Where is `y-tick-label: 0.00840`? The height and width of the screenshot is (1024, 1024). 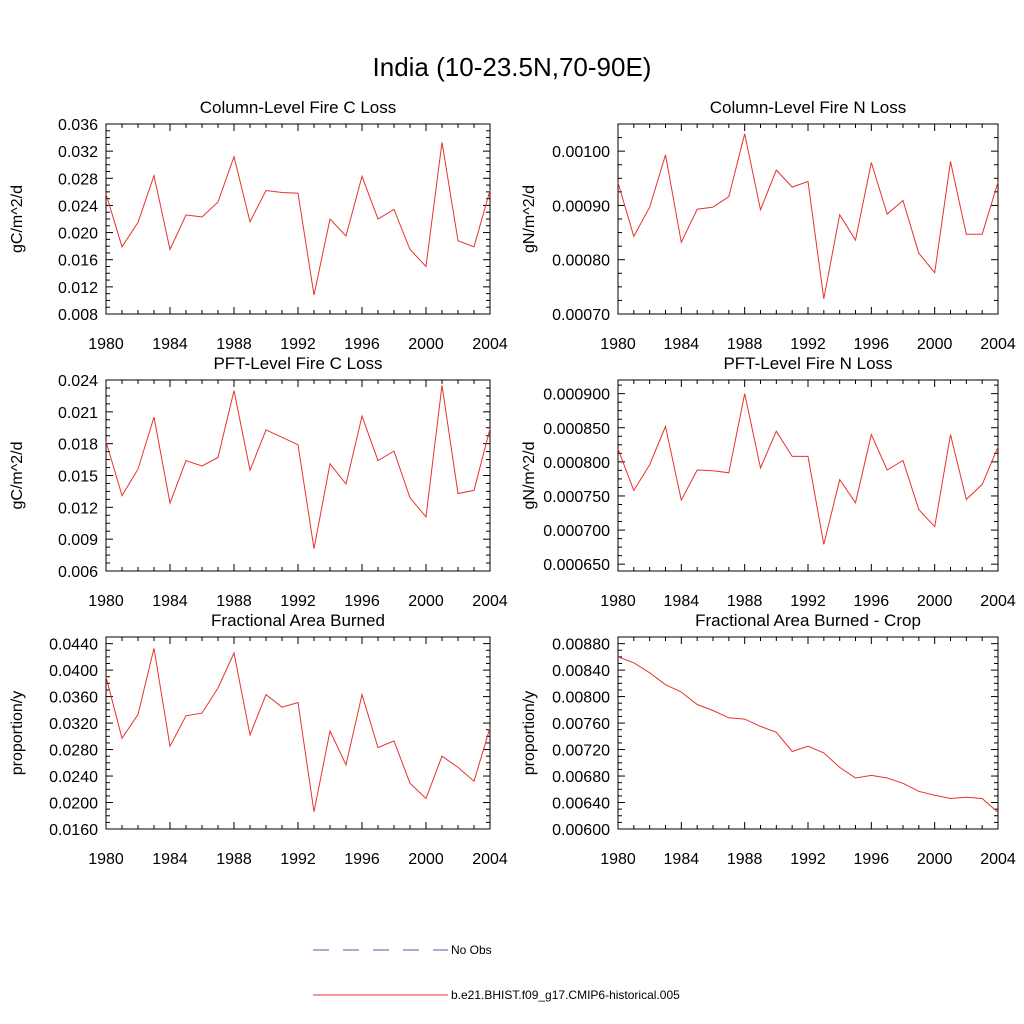
y-tick-label: 0.00840 is located at coordinates (581, 671).